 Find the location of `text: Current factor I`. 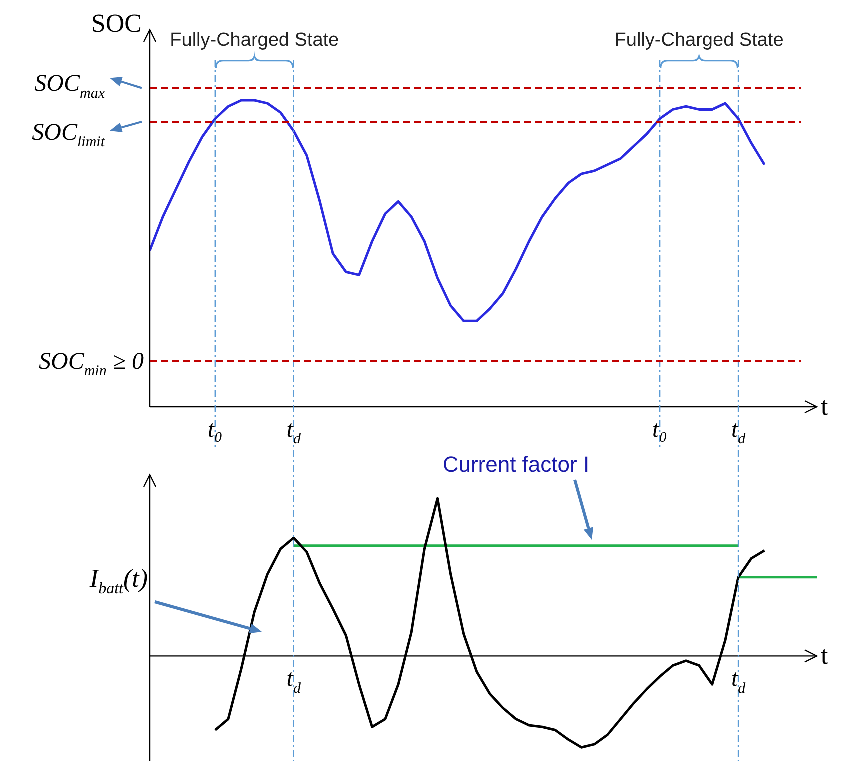

text: Current factor I is located at coordinates (516, 464).